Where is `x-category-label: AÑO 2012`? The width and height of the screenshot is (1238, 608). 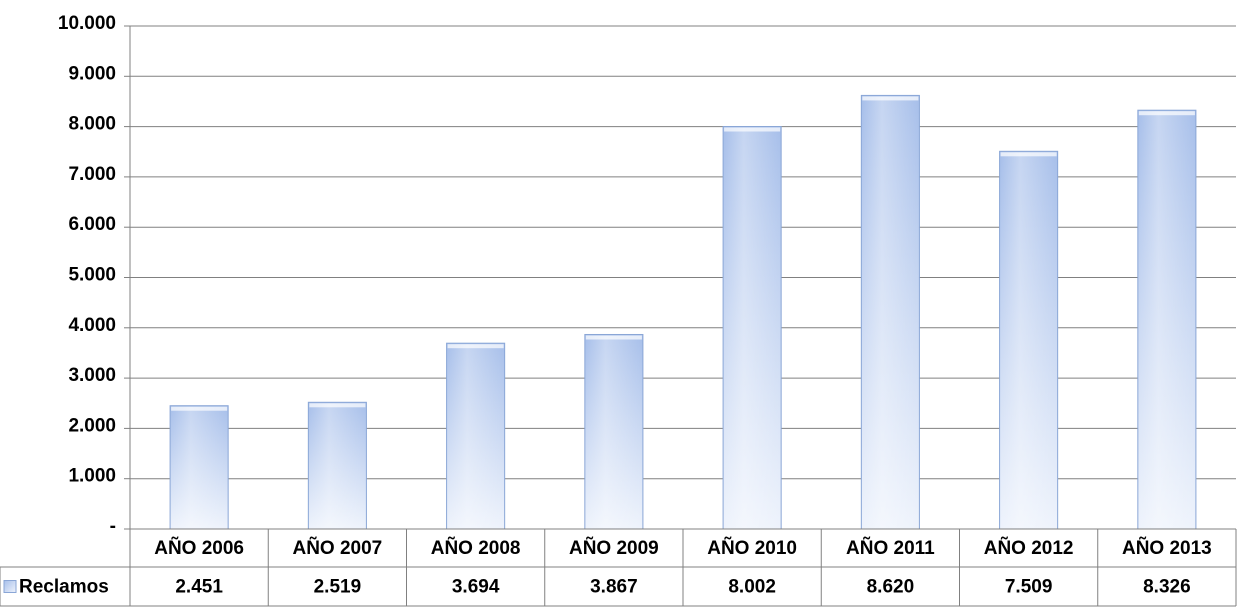
x-category-label: AÑO 2012 is located at coordinates (1029, 548).